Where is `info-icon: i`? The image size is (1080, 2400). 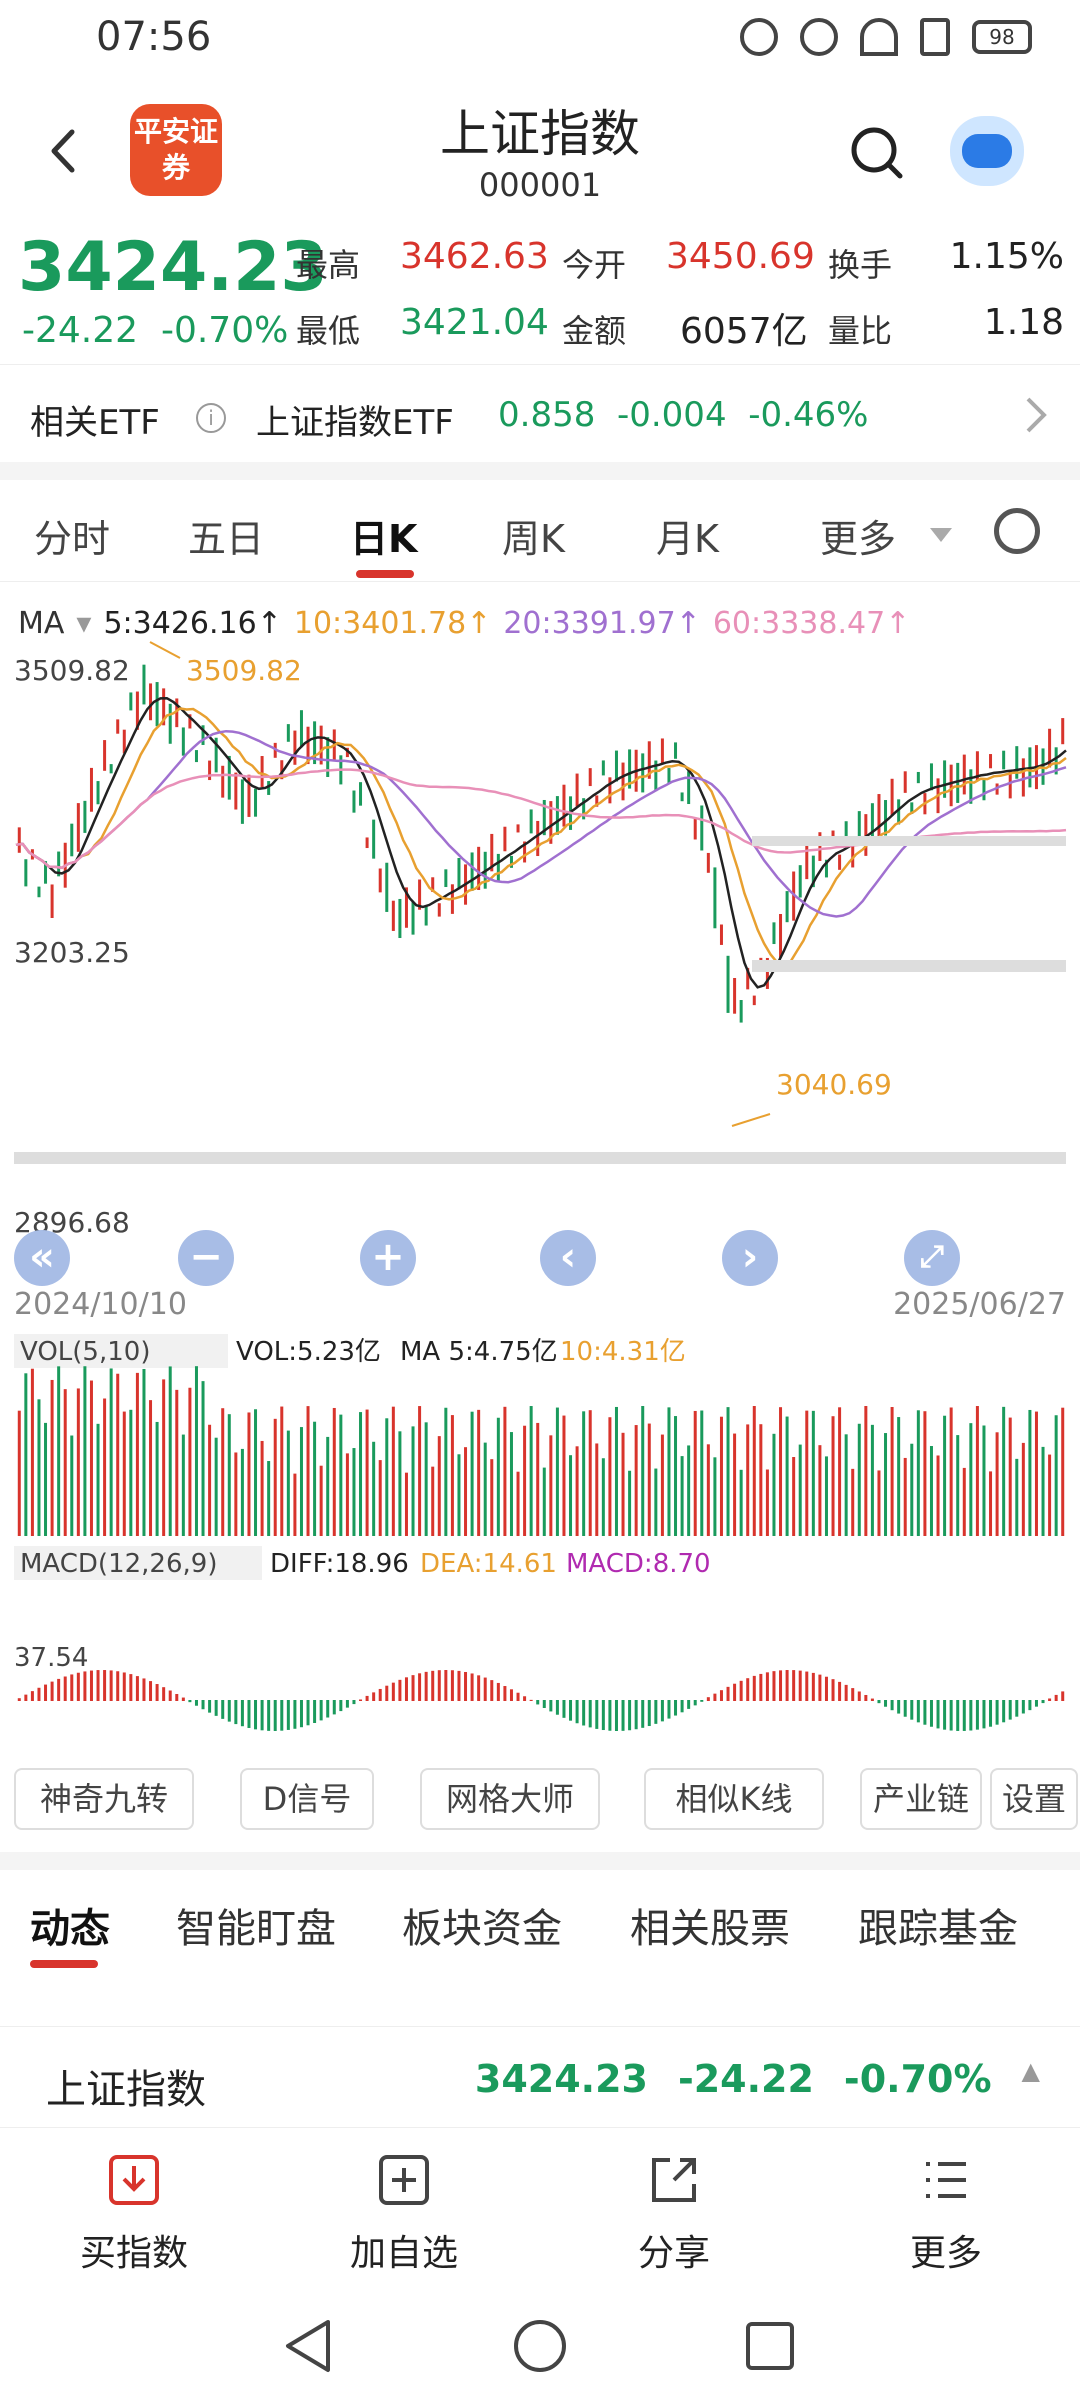
info-icon: i is located at coordinates (211, 418).